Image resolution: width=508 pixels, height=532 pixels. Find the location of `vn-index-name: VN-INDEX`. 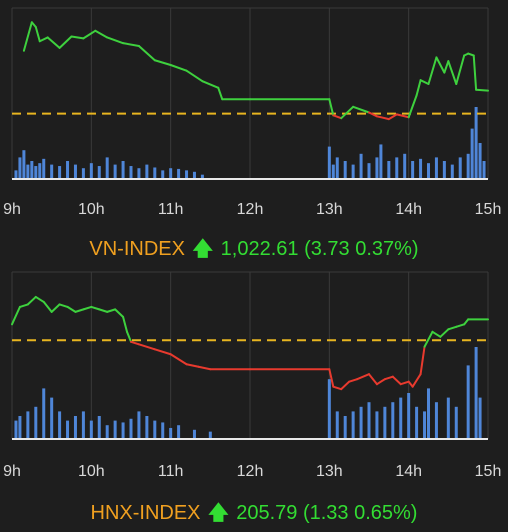

vn-index-name: VN-INDEX is located at coordinates (137, 249).